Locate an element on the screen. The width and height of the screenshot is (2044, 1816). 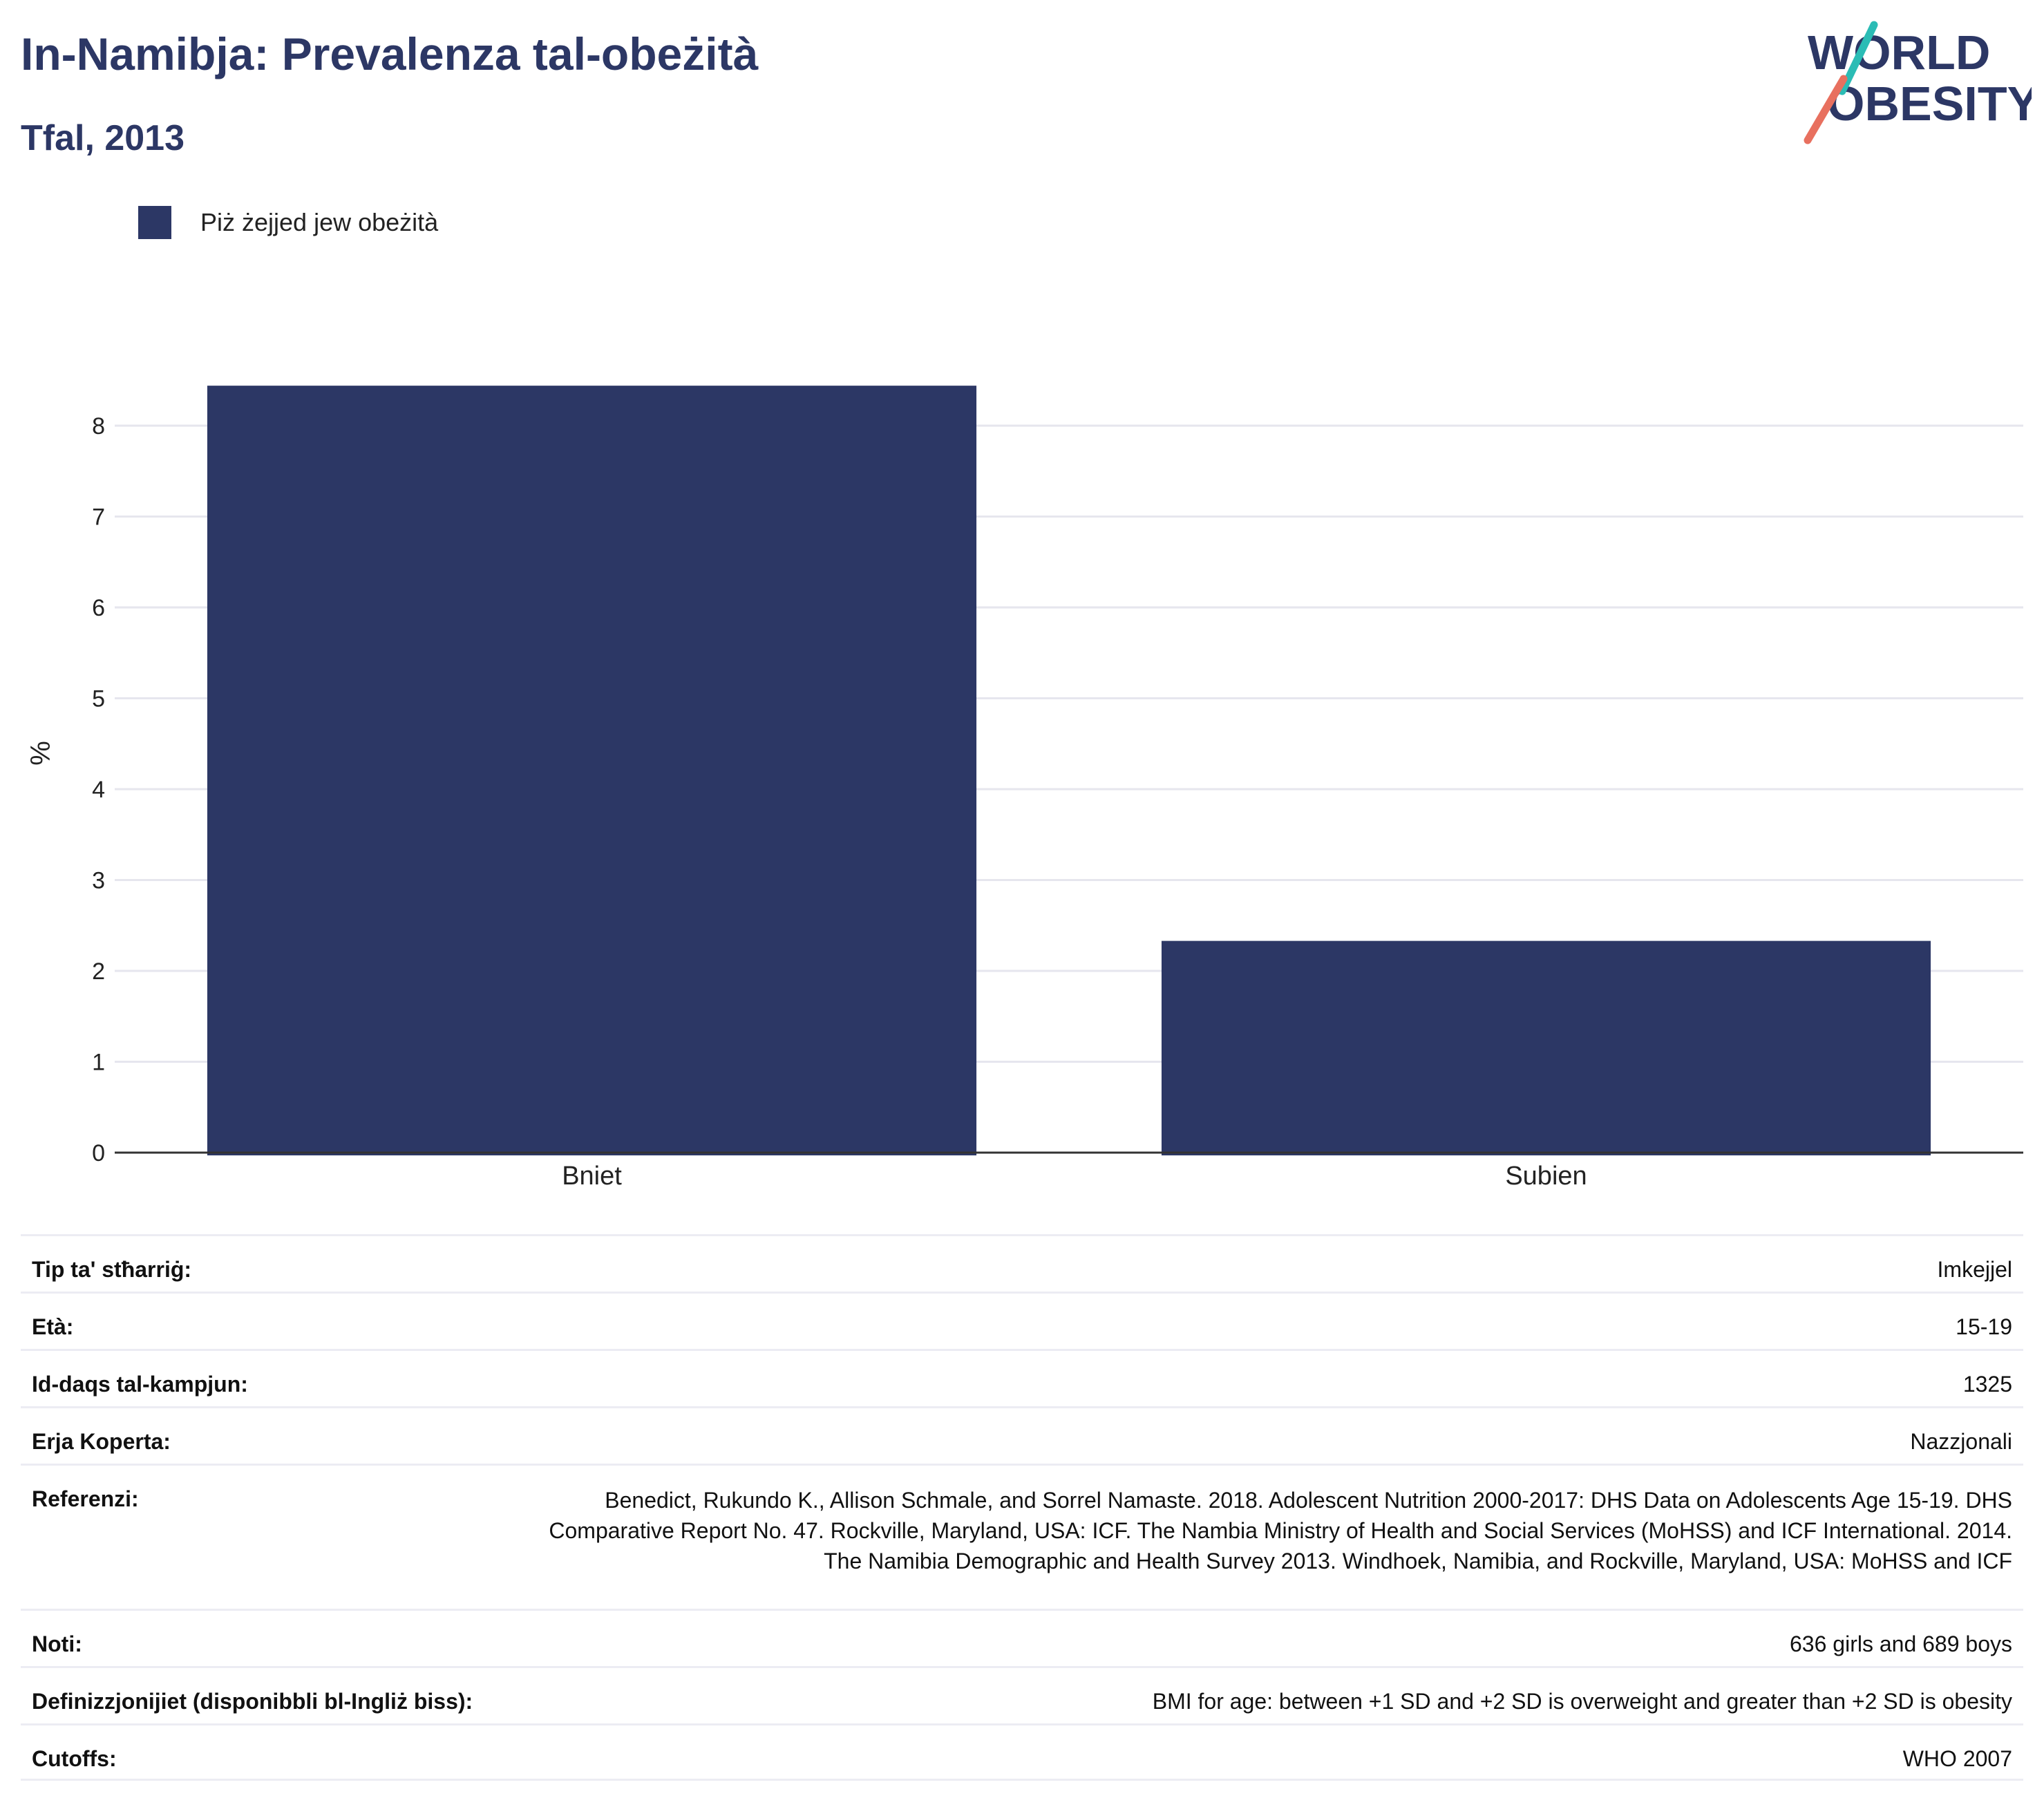
logo-coral-slash is located at coordinates (1826, 109).